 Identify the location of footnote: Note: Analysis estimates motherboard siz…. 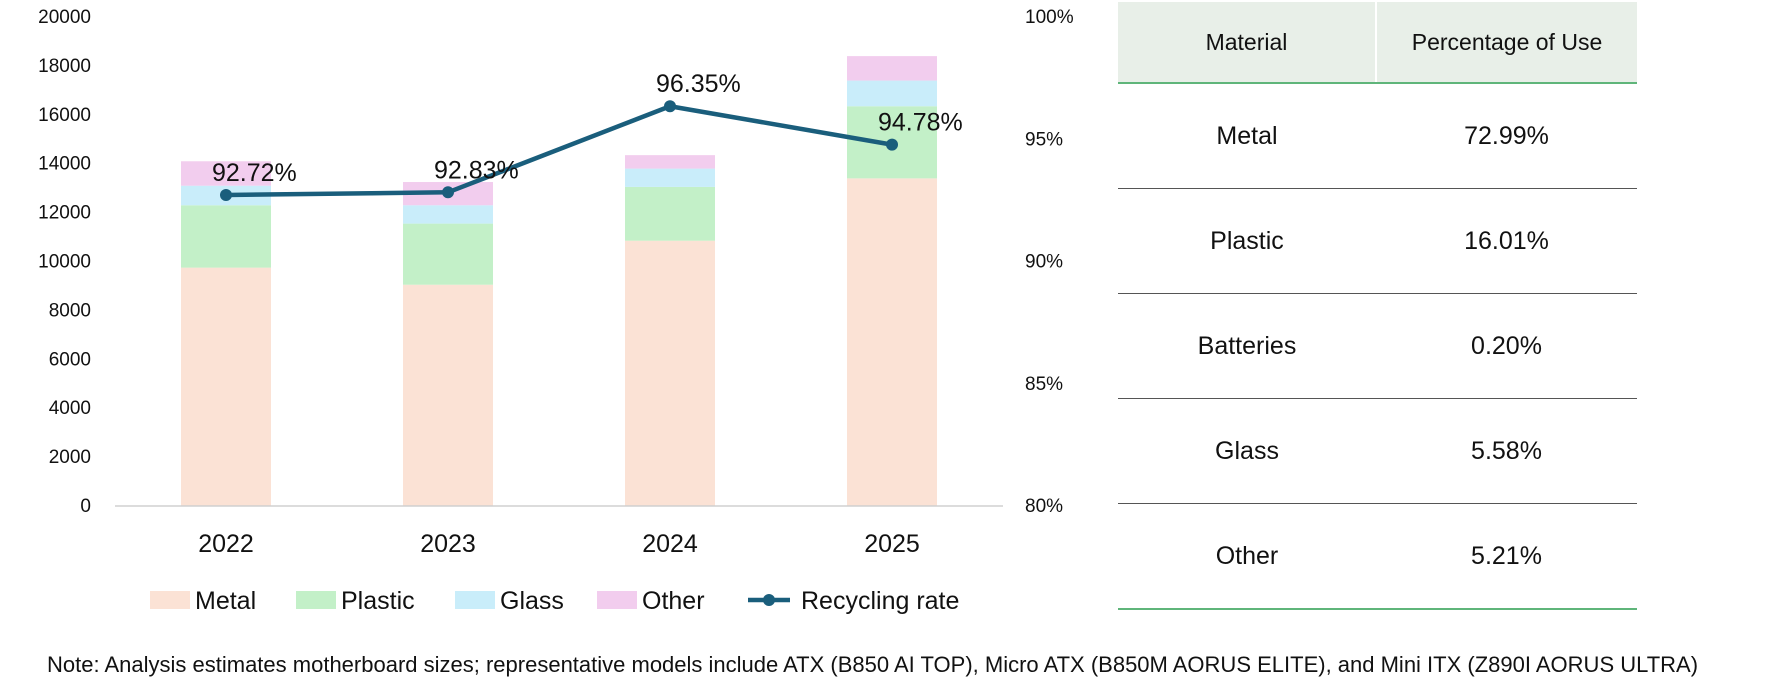
(873, 664).